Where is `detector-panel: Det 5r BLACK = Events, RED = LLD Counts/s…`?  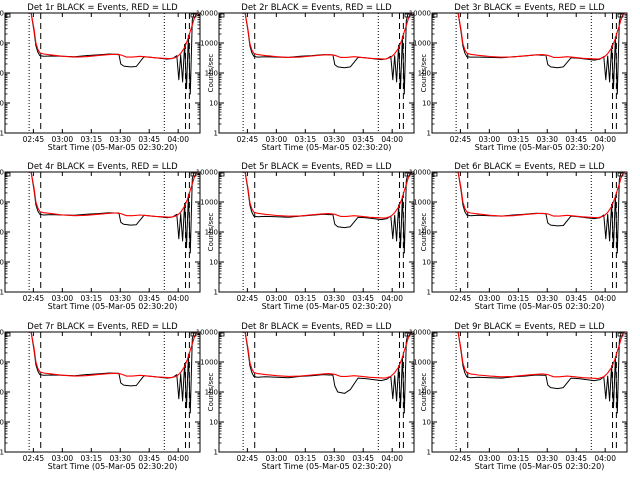 detector-panel: Det 5r BLACK = Events, RED = LLD Counts/s… is located at coordinates (305, 236).